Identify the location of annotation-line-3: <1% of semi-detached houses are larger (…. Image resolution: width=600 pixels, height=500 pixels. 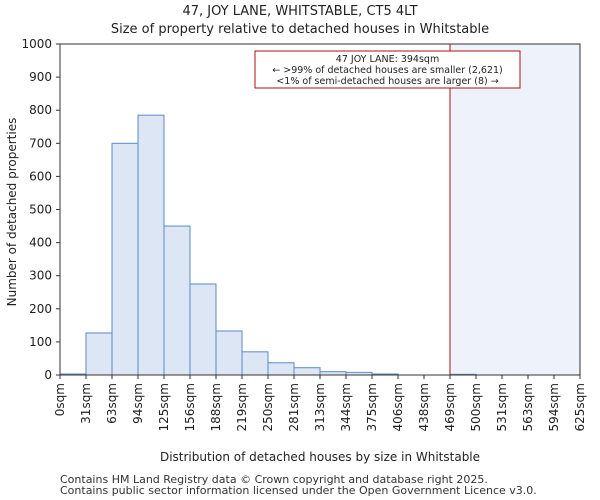
(387, 81).